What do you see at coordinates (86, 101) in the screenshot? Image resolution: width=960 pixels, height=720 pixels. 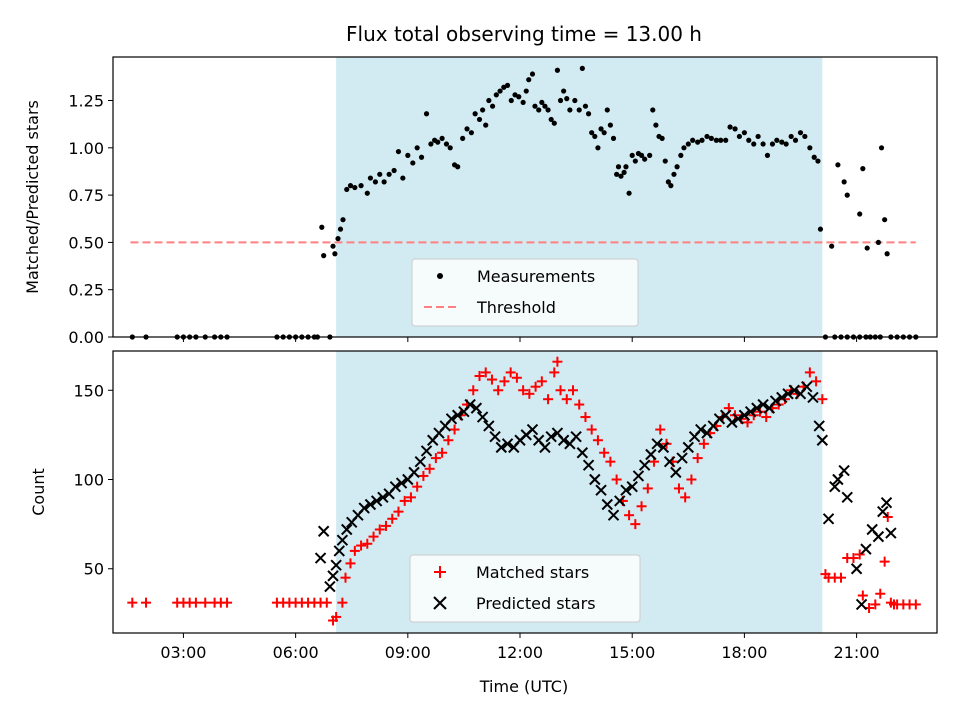 I see `y-tick-label: 1.25` at bounding box center [86, 101].